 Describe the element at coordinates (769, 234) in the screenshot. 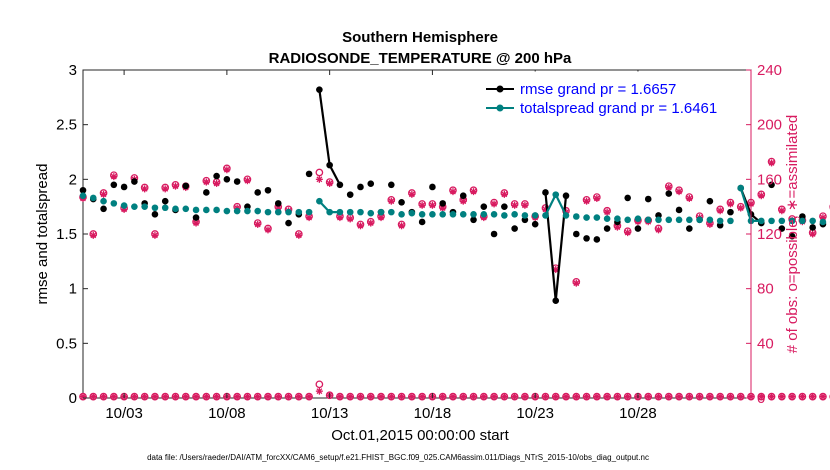

I see `y-tick-label-right: 120` at that location.